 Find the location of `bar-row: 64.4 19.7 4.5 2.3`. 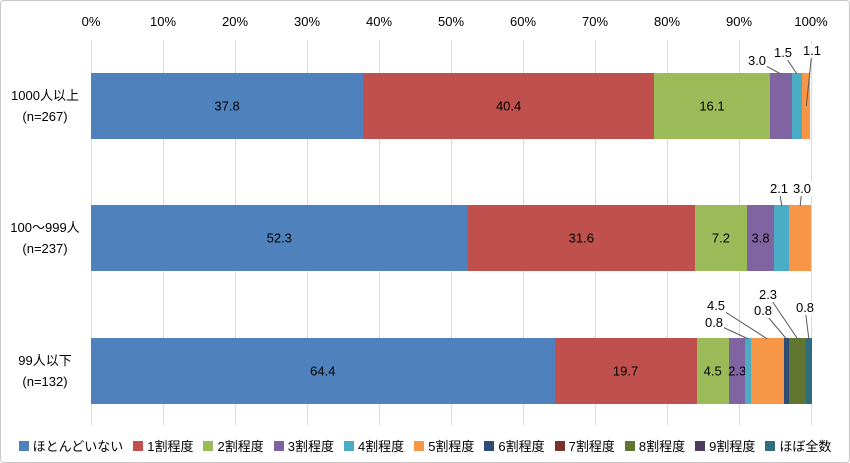

bar-row: 64.4 19.7 4.5 2.3 is located at coordinates (451, 371).